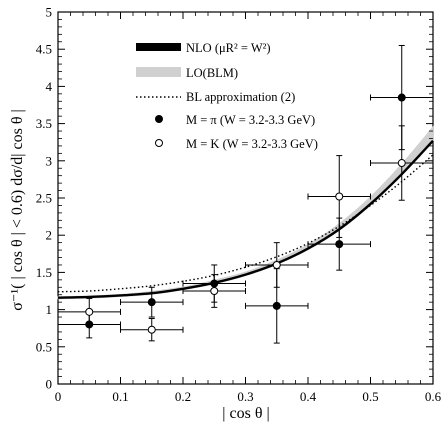  What do you see at coordinates (44, 272) in the screenshot?
I see `y-tick-label: 1.5` at bounding box center [44, 272].